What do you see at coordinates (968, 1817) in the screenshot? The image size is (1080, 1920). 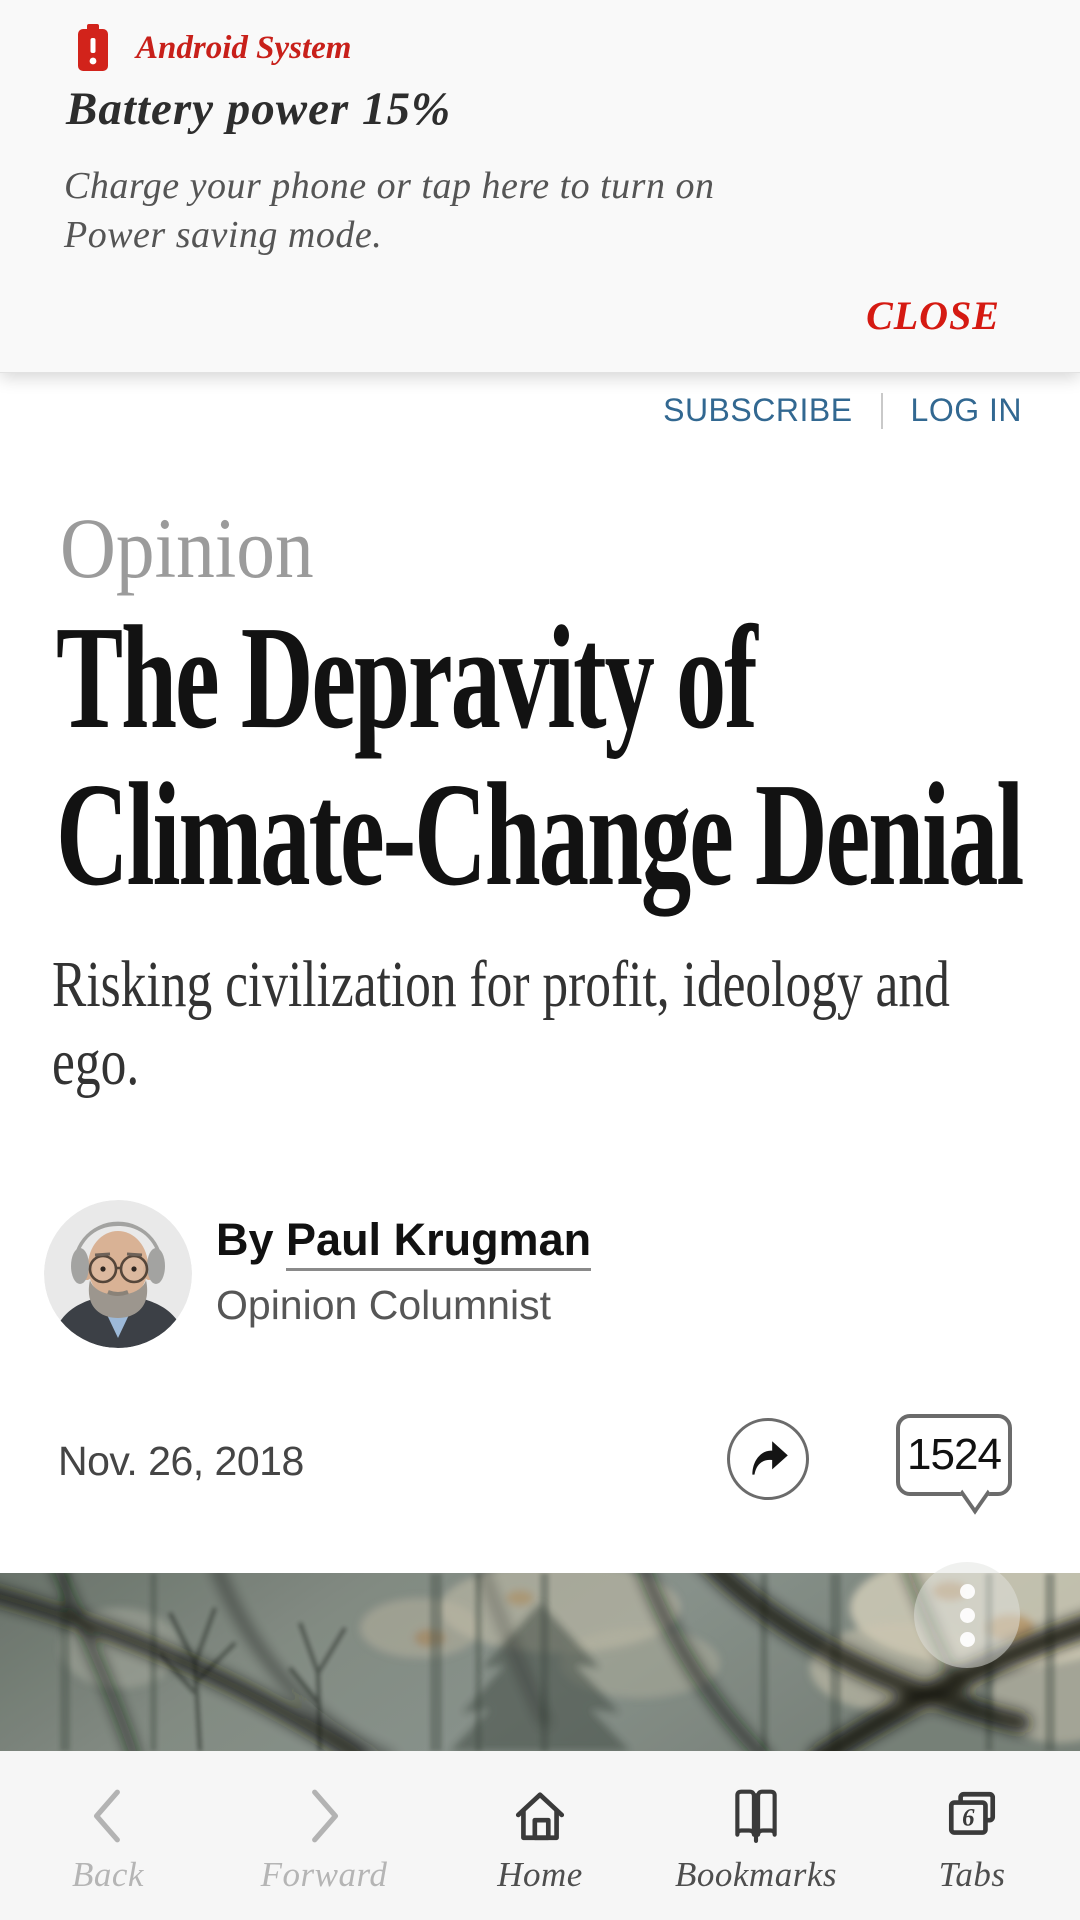 I see `tab-count-badge: 6` at bounding box center [968, 1817].